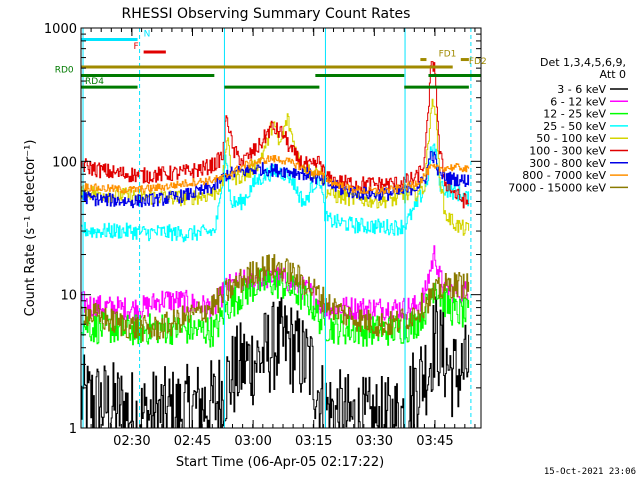 The width and height of the screenshot is (640, 480). I want to click on flag-label-rd0: RD0, so click(64, 71).